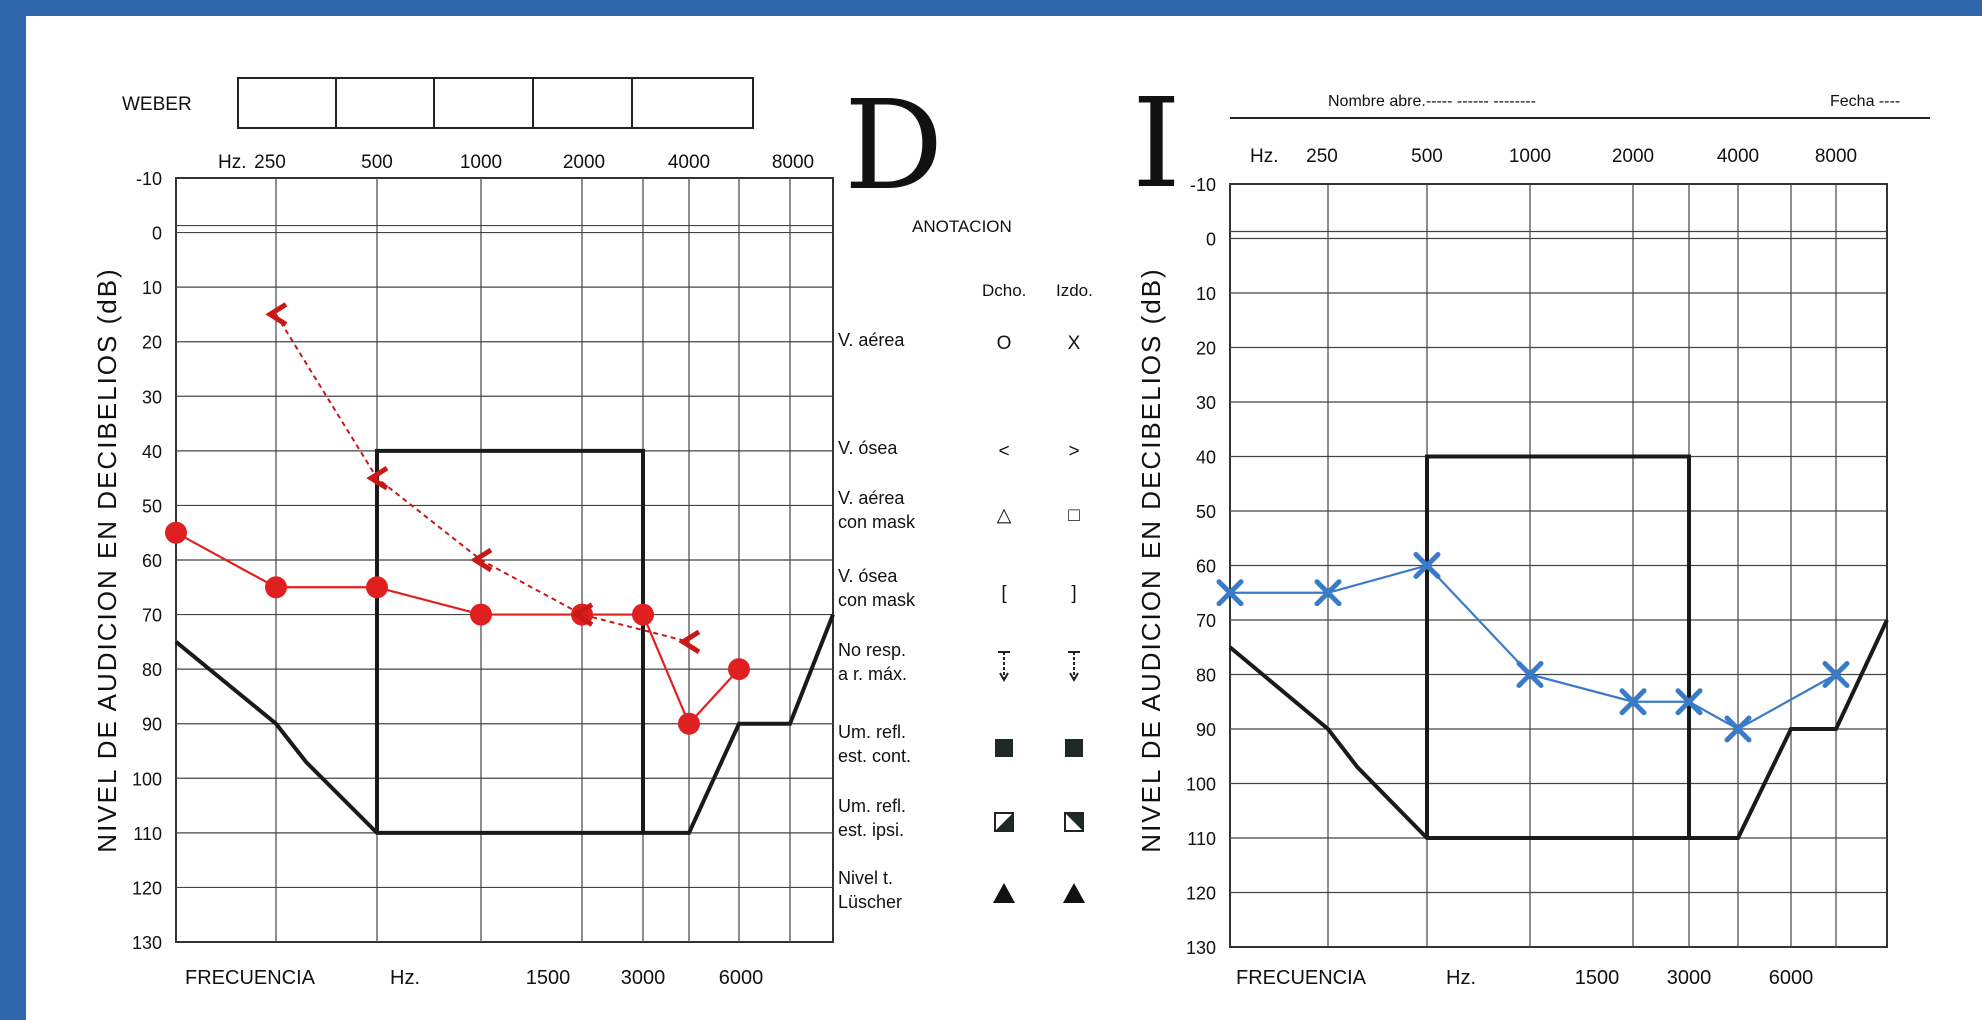  What do you see at coordinates (872, 732) in the screenshot?
I see `legend-row-label: Um. refl.` at bounding box center [872, 732].